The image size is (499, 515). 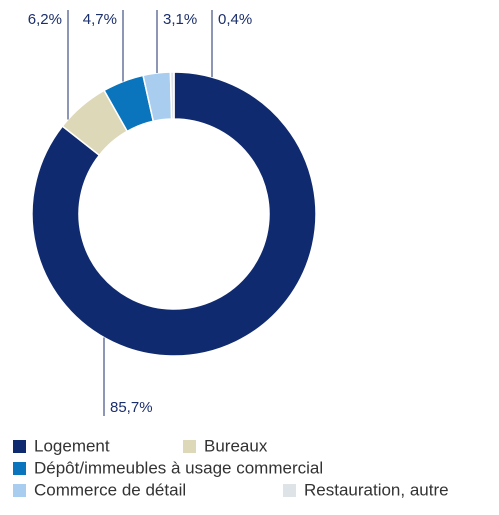 I want to click on donut-slice, so click(x=172, y=95).